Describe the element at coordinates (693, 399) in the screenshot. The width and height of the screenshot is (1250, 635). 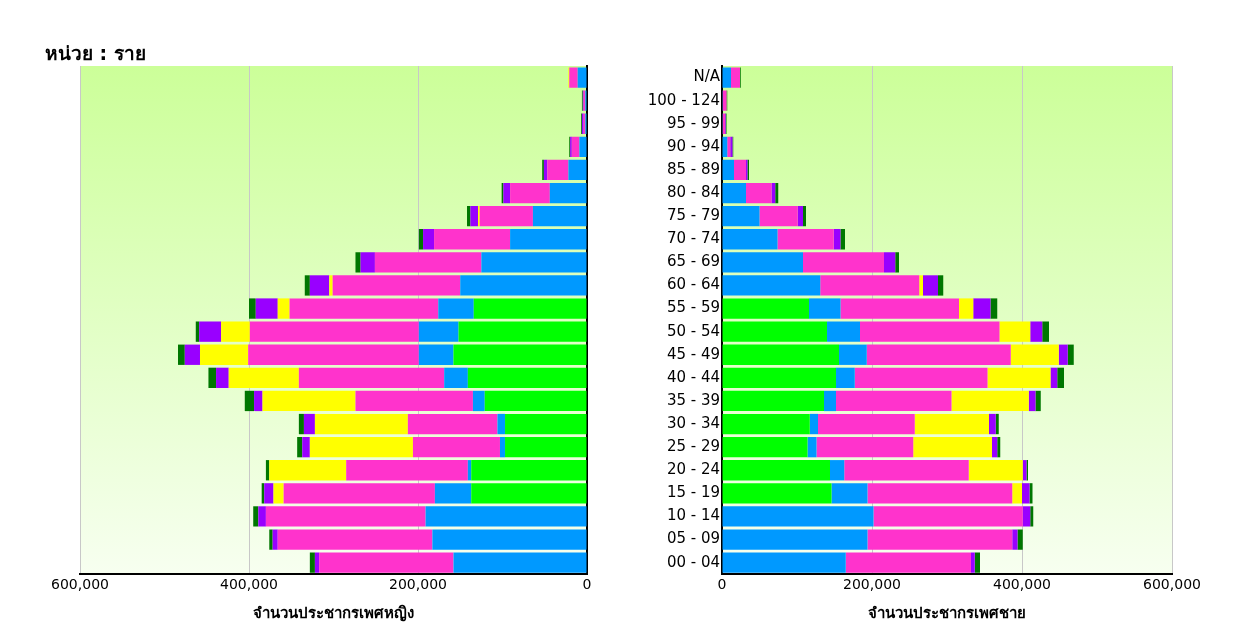
I see `y-tick-label: 35 - 39` at that location.